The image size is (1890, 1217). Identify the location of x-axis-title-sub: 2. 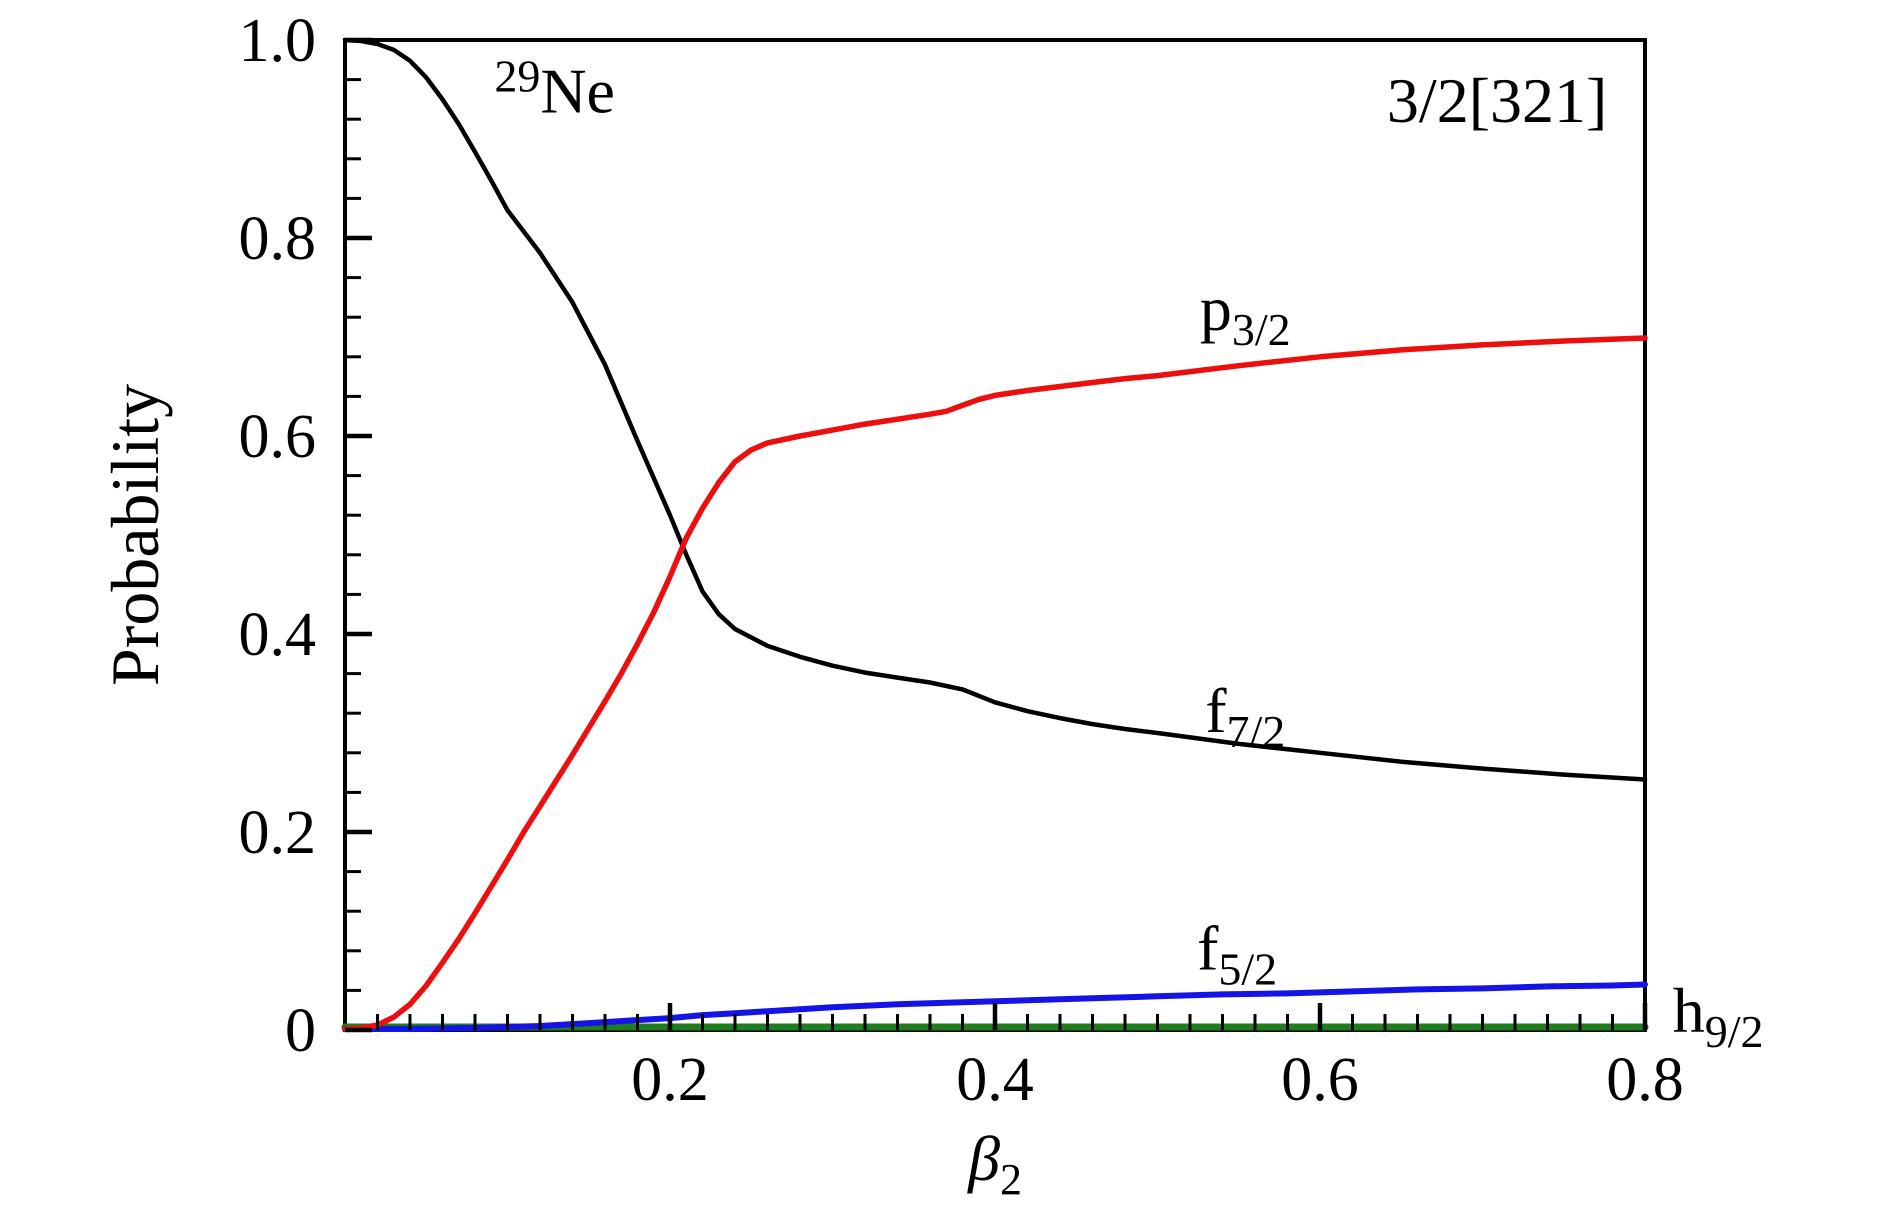
(1011, 1179).